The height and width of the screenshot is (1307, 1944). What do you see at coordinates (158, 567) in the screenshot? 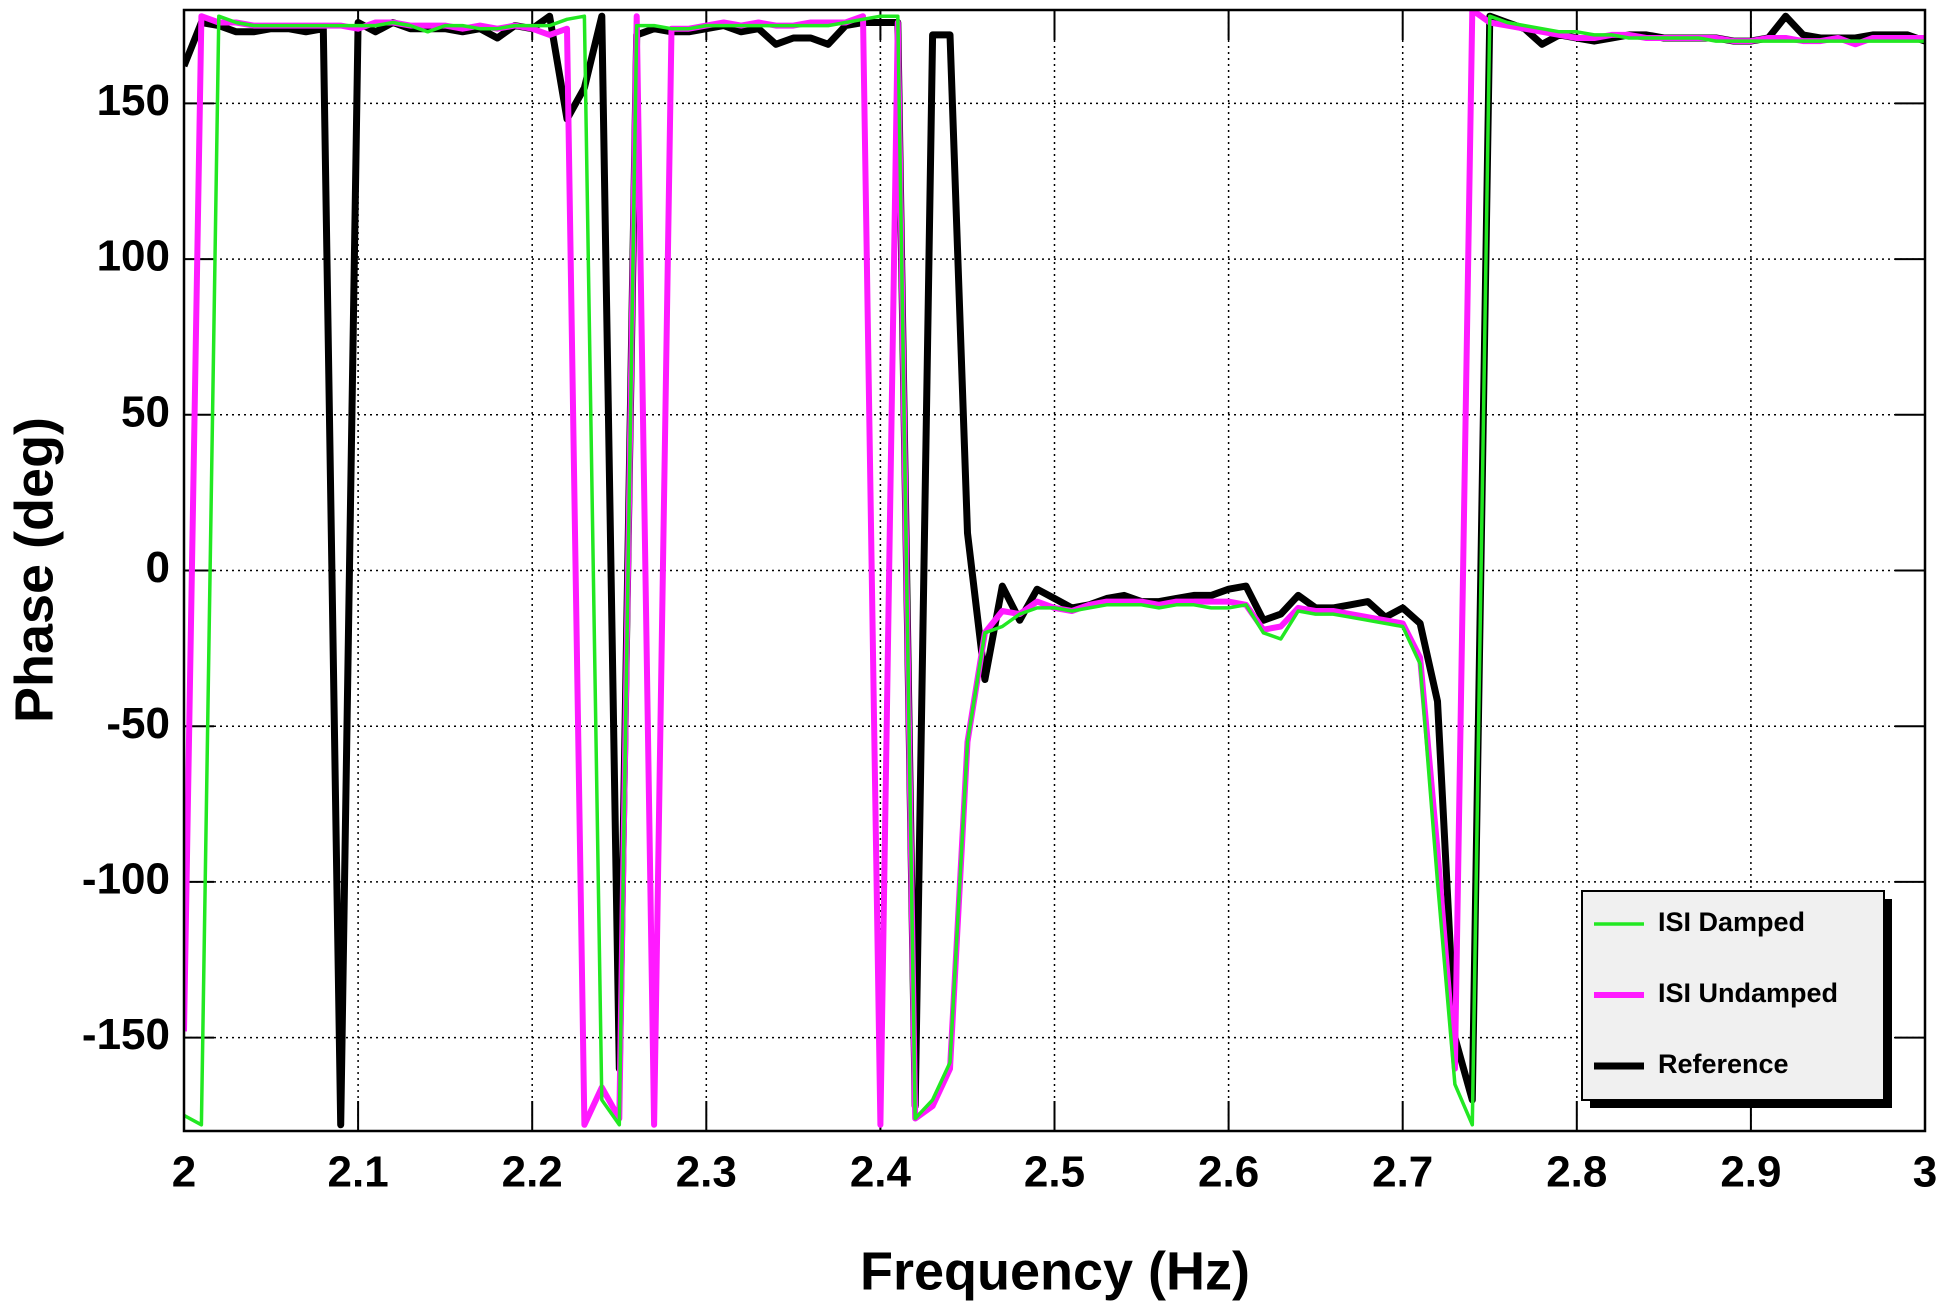
I see `y-tick-label: 0` at bounding box center [158, 567].